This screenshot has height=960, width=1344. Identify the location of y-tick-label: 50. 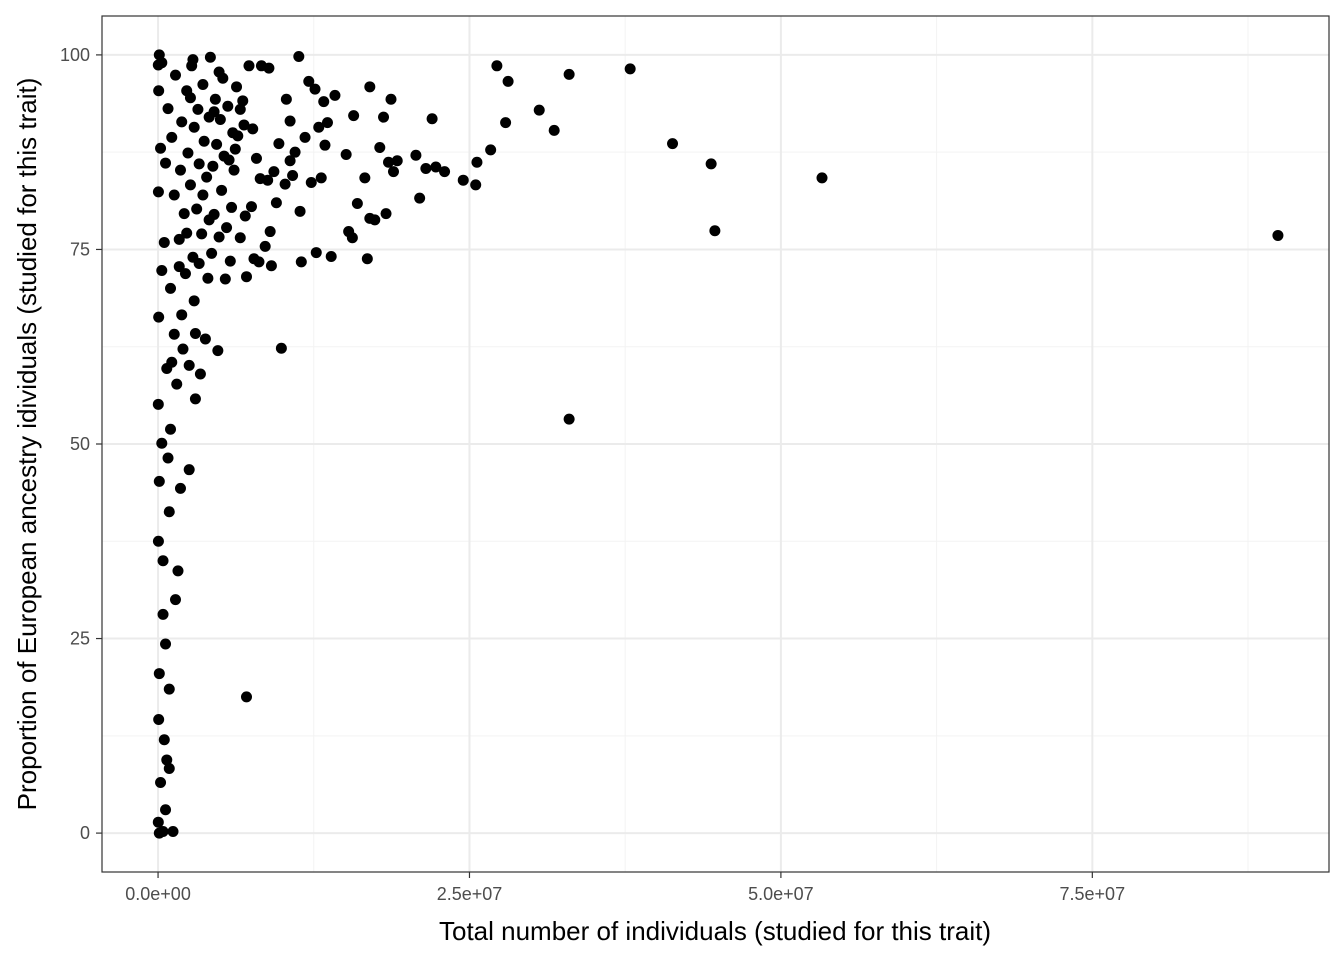
(80, 444).